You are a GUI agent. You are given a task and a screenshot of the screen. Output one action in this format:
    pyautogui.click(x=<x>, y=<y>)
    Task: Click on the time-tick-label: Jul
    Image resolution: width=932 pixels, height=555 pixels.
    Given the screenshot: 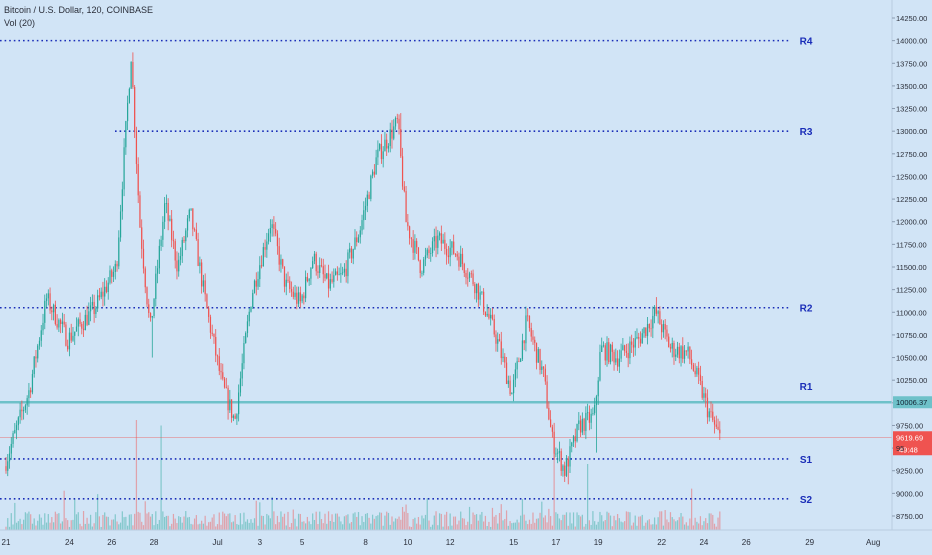 What is the action you would take?
    pyautogui.click(x=217, y=542)
    